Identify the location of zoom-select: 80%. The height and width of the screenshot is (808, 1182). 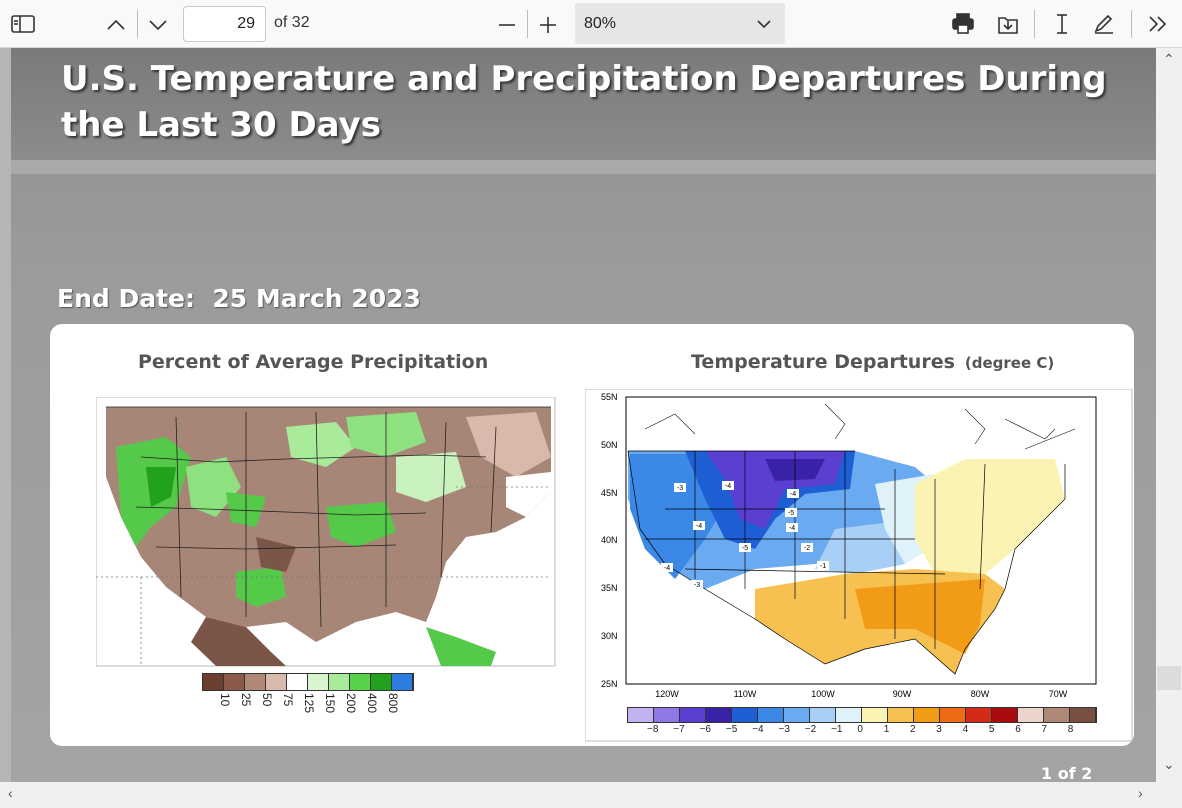
(680, 23).